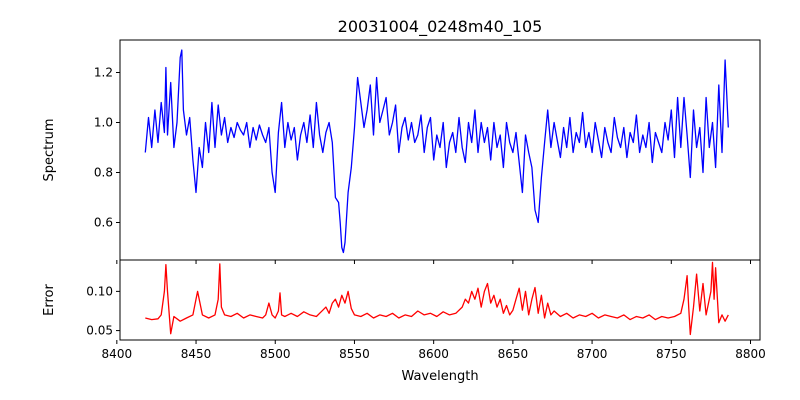 This screenshot has width=800, height=400. I want to click on bottom-xtick-label: 8400, so click(117, 354).